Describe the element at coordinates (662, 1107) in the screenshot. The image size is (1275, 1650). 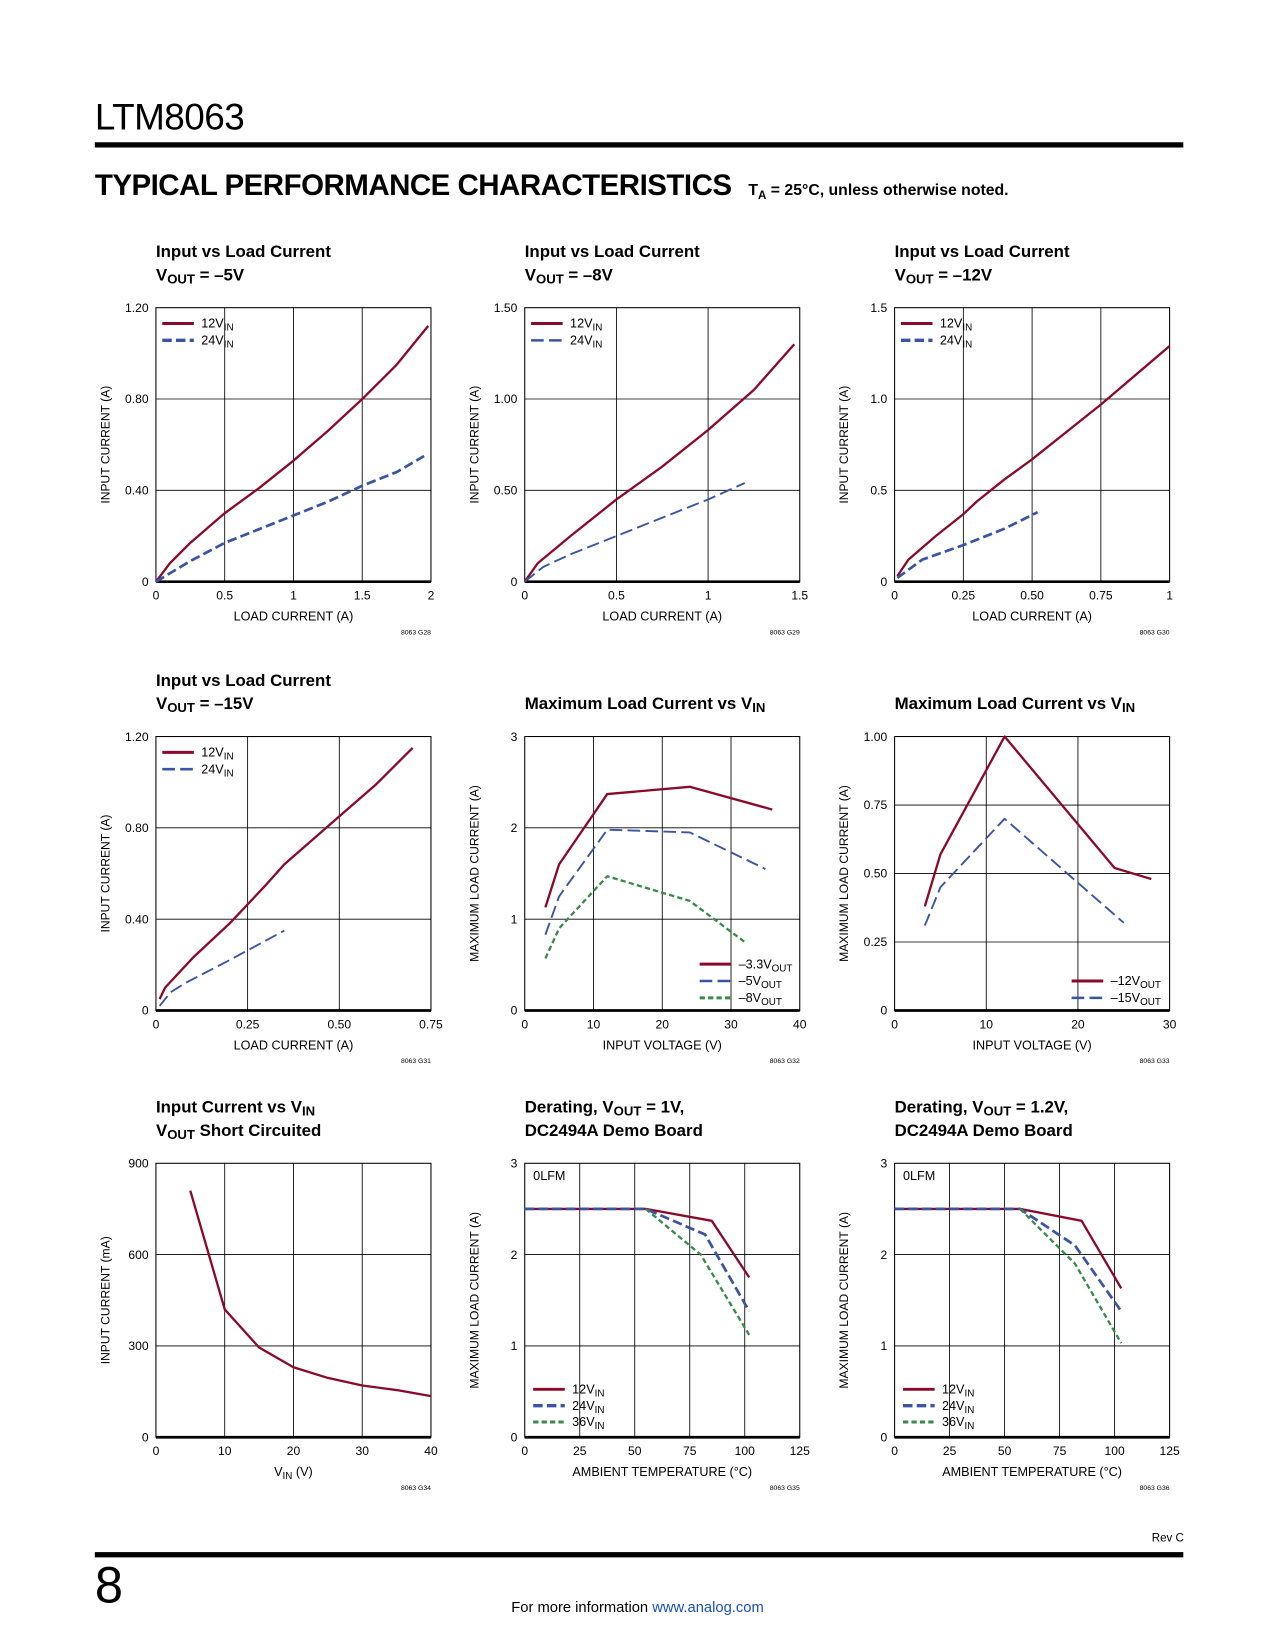
I see `text-part: = 1V,` at that location.